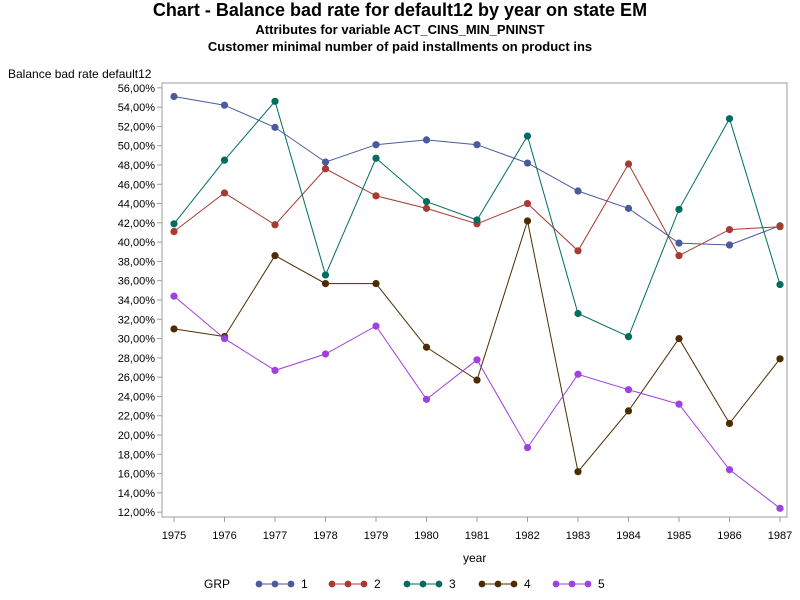 This screenshot has width=800, height=600. What do you see at coordinates (601, 584) in the screenshot?
I see `legend-label: 5` at bounding box center [601, 584].